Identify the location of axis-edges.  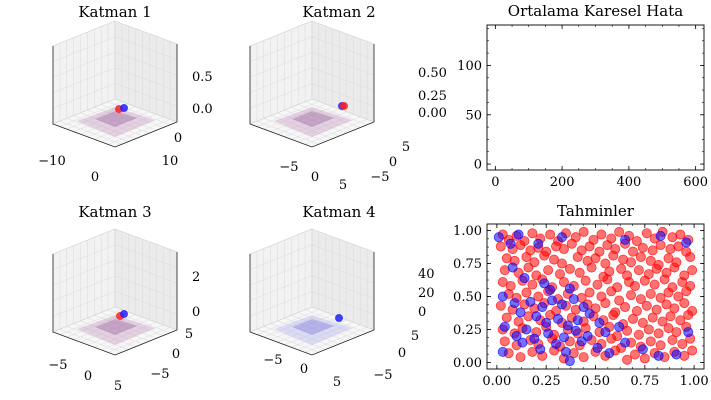
(312, 96).